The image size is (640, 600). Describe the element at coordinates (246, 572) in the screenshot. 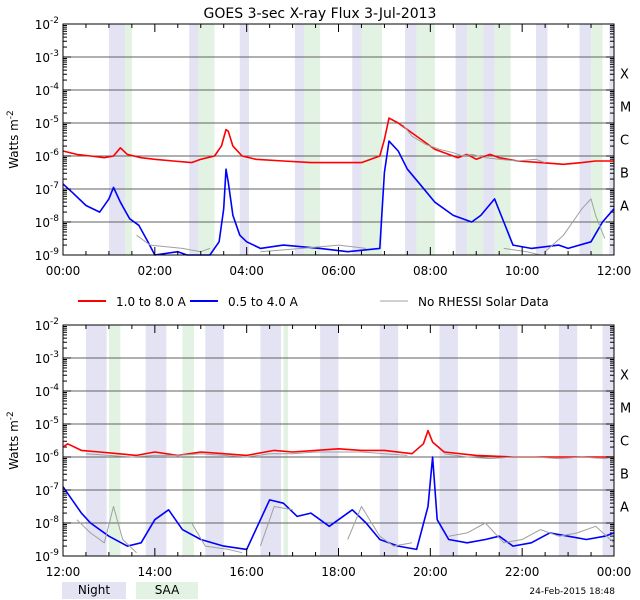

I see `x-tick-label: 16:00` at that location.